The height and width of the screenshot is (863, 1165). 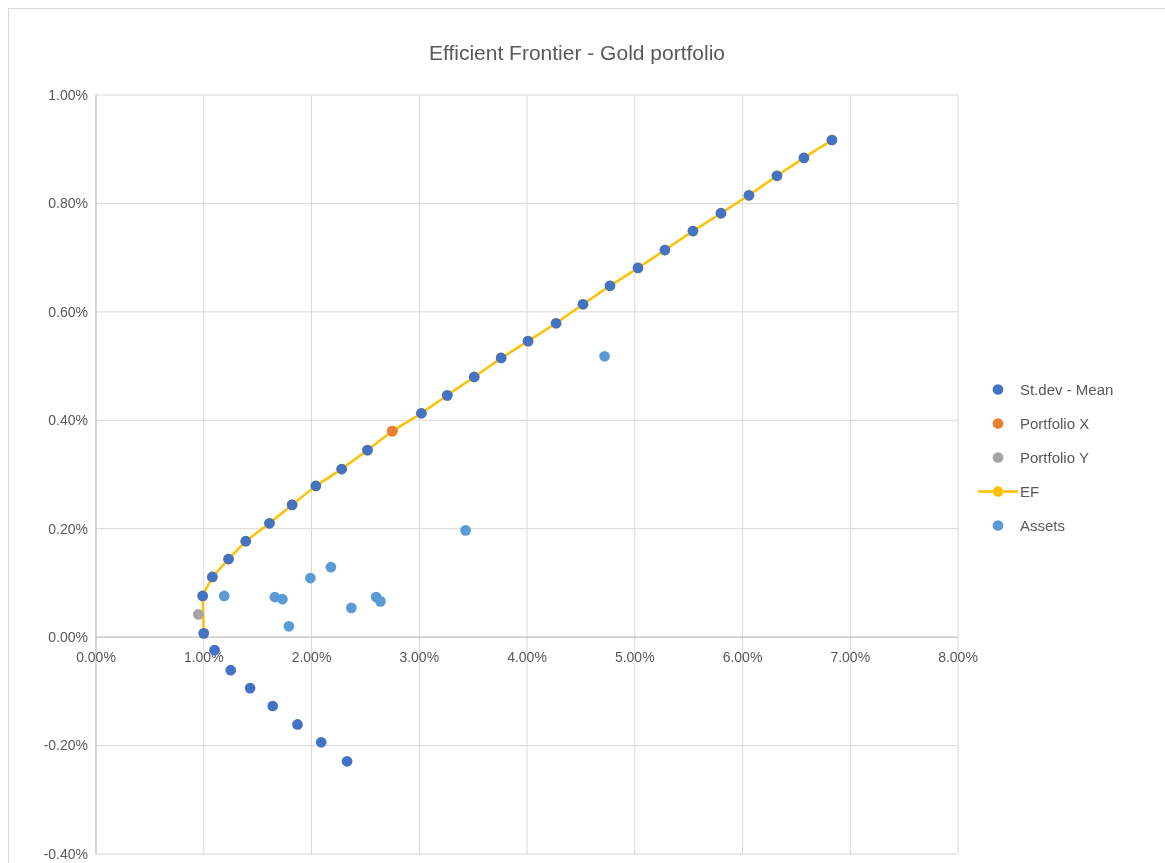 I want to click on legend-label: Assets, so click(x=1043, y=525).